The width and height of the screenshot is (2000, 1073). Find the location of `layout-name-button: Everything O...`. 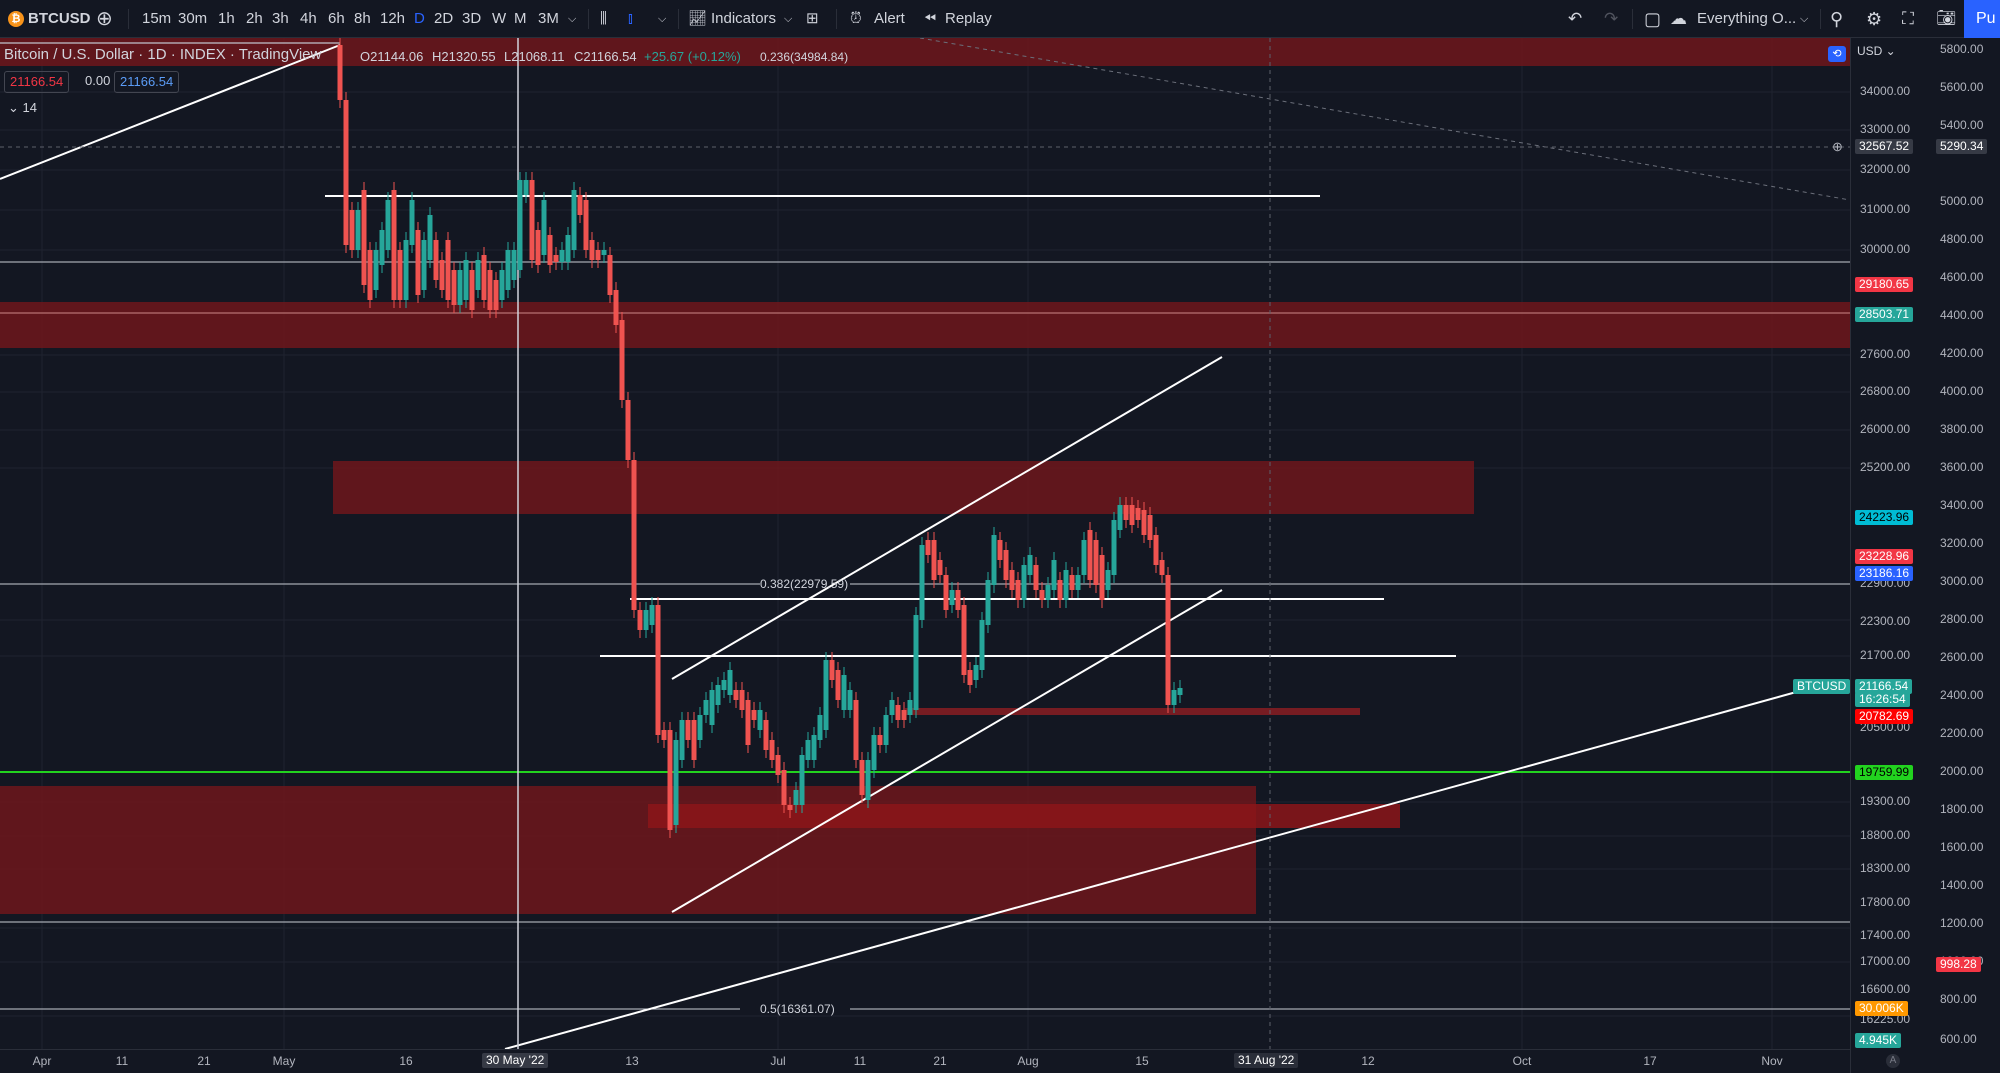

layout-name-button: Everything O... is located at coordinates (1747, 18).